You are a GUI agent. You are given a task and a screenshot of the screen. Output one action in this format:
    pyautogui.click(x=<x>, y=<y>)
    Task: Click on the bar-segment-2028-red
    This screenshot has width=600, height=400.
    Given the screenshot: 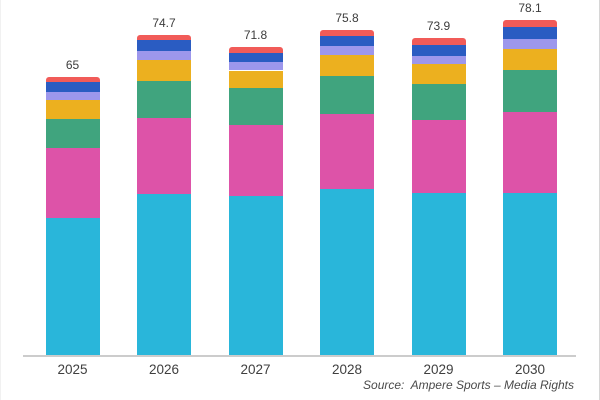 What is the action you would take?
    pyautogui.click(x=347, y=33)
    